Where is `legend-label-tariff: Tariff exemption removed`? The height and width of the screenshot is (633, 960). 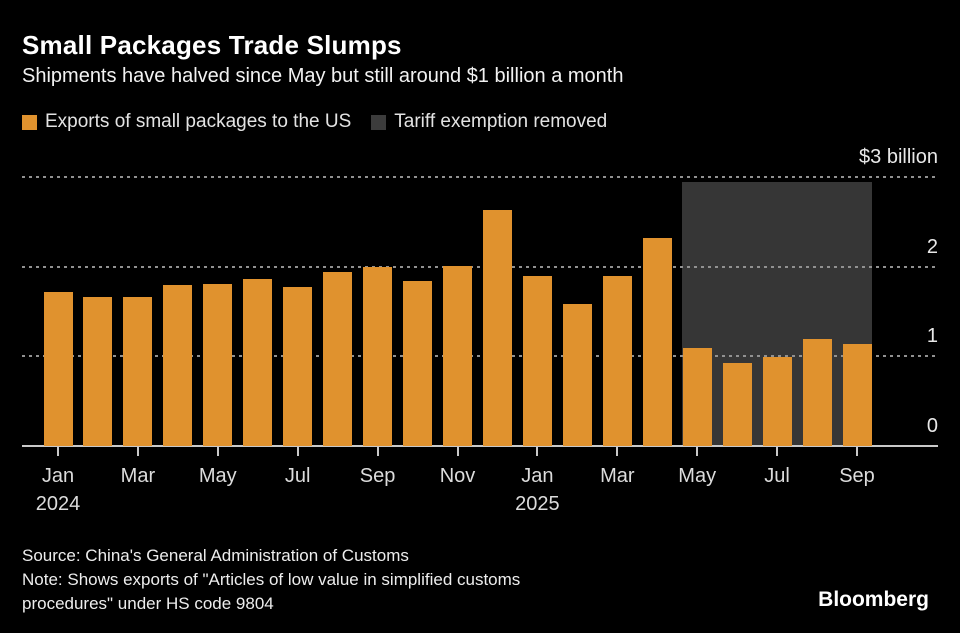 legend-label-tariff: Tariff exemption removed is located at coordinates (501, 121).